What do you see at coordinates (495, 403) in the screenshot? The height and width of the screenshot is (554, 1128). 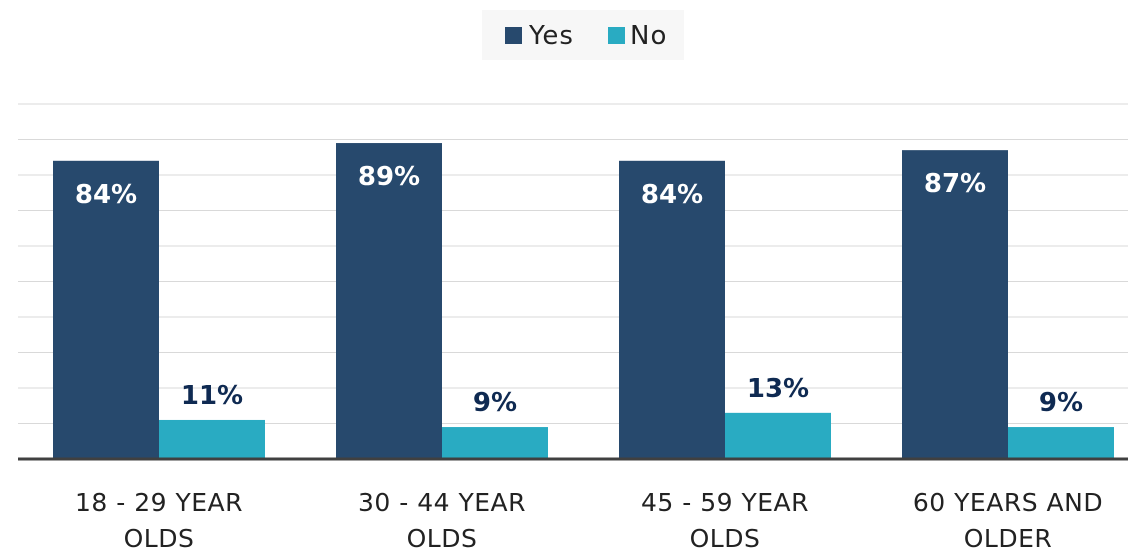 I see `value-label-no-2: 9%` at bounding box center [495, 403].